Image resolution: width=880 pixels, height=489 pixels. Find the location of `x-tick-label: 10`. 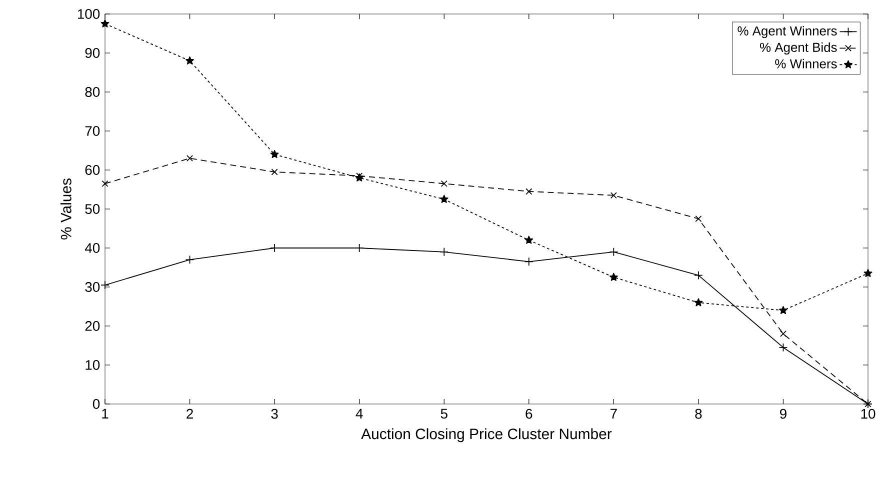

x-tick-label: 10 is located at coordinates (868, 413).